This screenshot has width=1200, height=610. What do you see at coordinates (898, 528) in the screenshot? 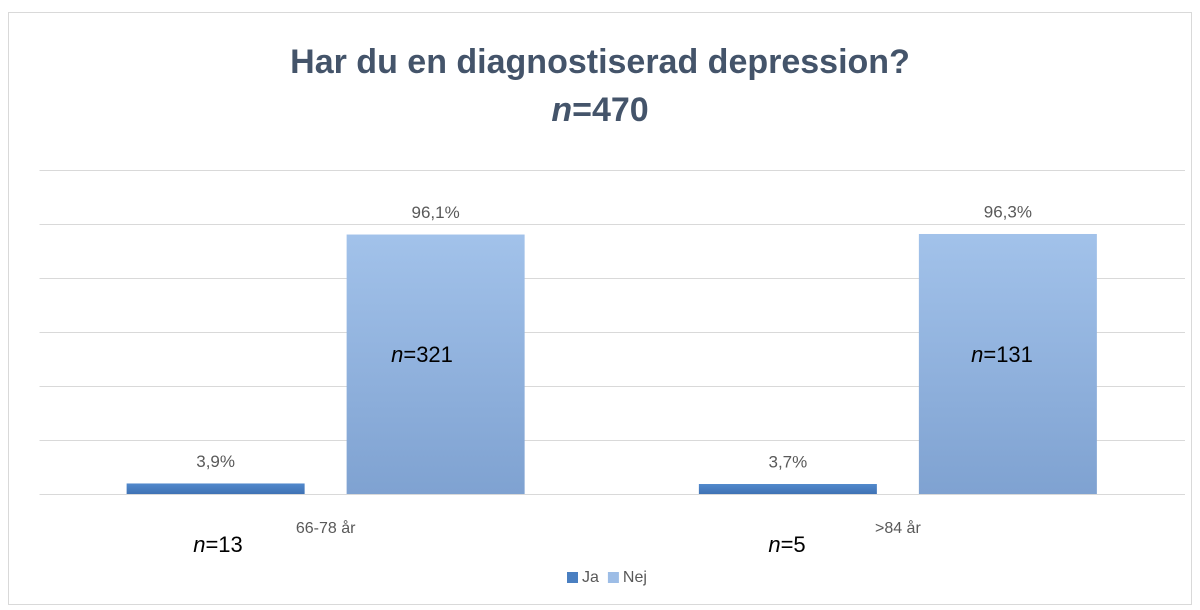
I see `x-tick-label: >84 år` at bounding box center [898, 528].